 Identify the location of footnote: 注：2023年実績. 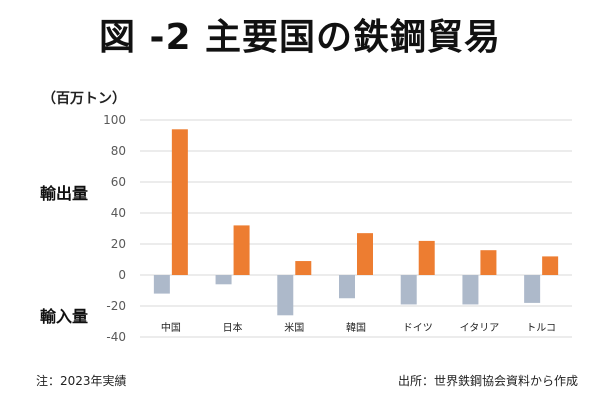
(81, 381).